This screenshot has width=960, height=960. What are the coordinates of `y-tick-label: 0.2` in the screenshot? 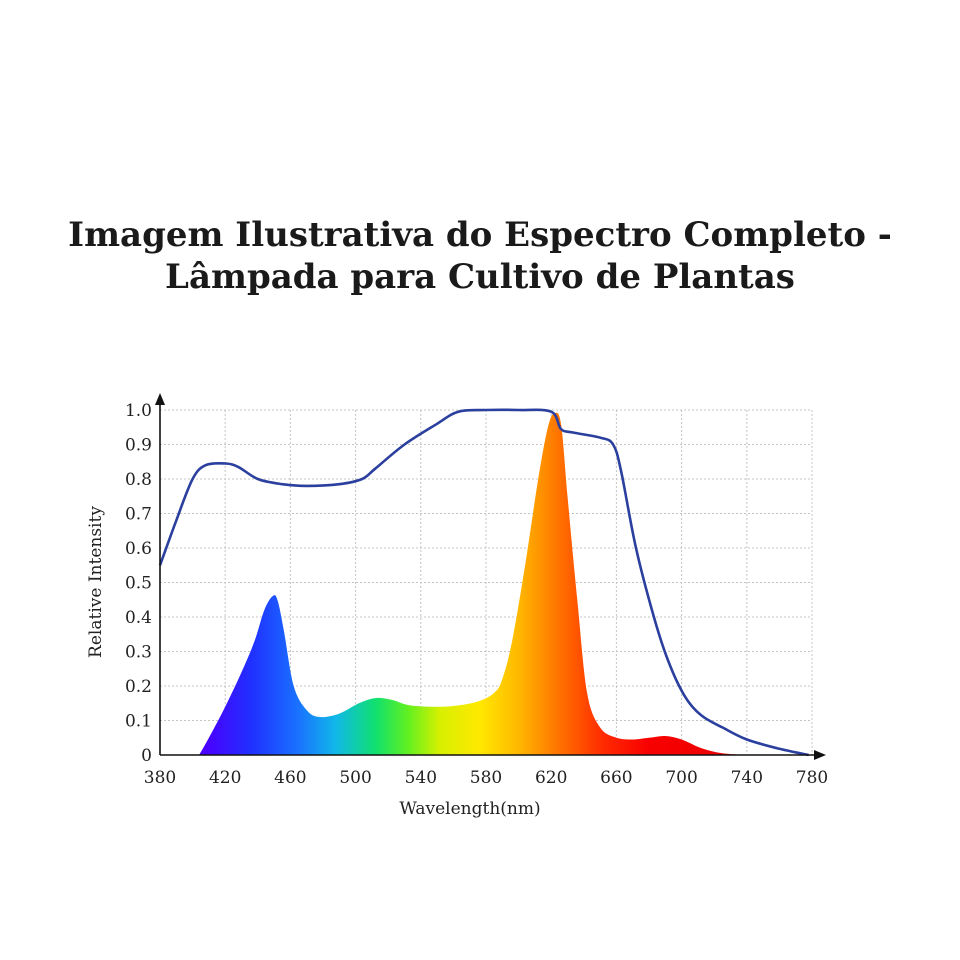 It's located at (138, 687).